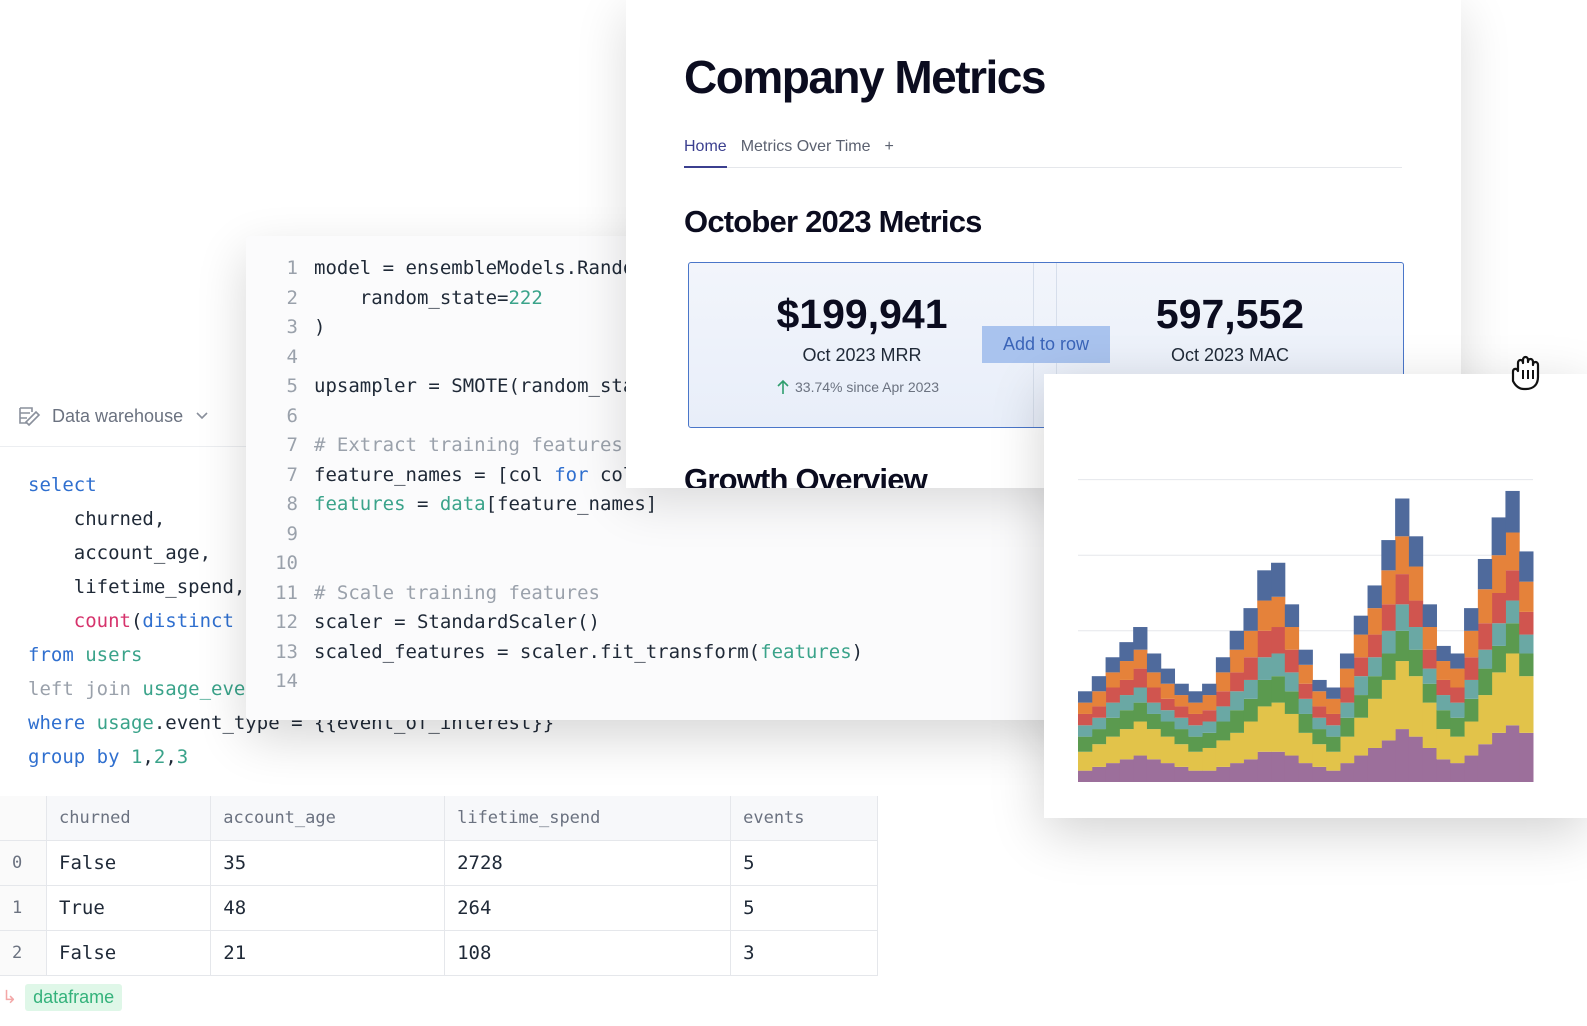  I want to click on row-index: 1, so click(23, 908).